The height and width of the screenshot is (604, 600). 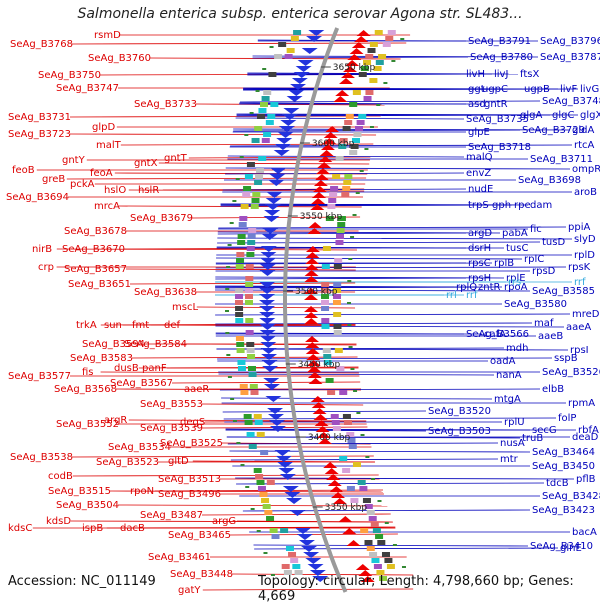 I want to click on left-gene-label: SeAg_B3513, so click(x=189, y=479).